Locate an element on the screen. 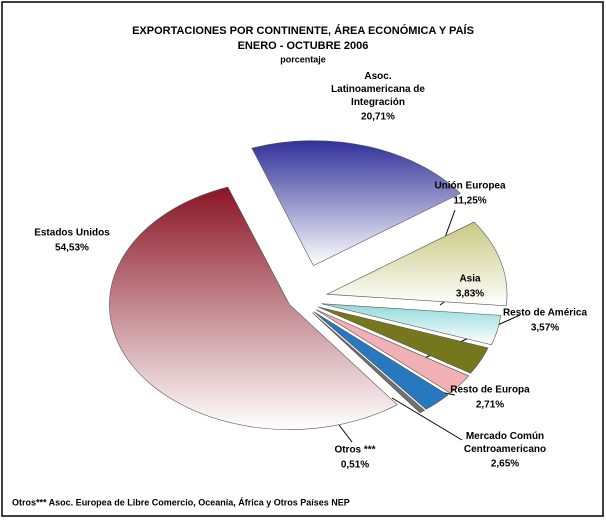 Image resolution: width=606 pixels, height=524 pixels. slice-label: Asoc. Latinoamericana de Integración is located at coordinates (378, 89).